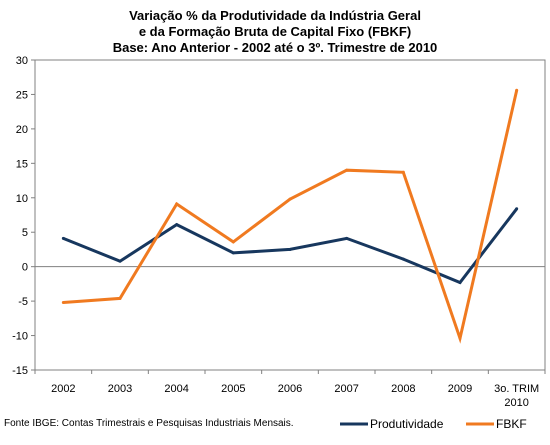 The width and height of the screenshot is (550, 445). I want to click on legend-label-produtividade: Produtividade, so click(407, 424).